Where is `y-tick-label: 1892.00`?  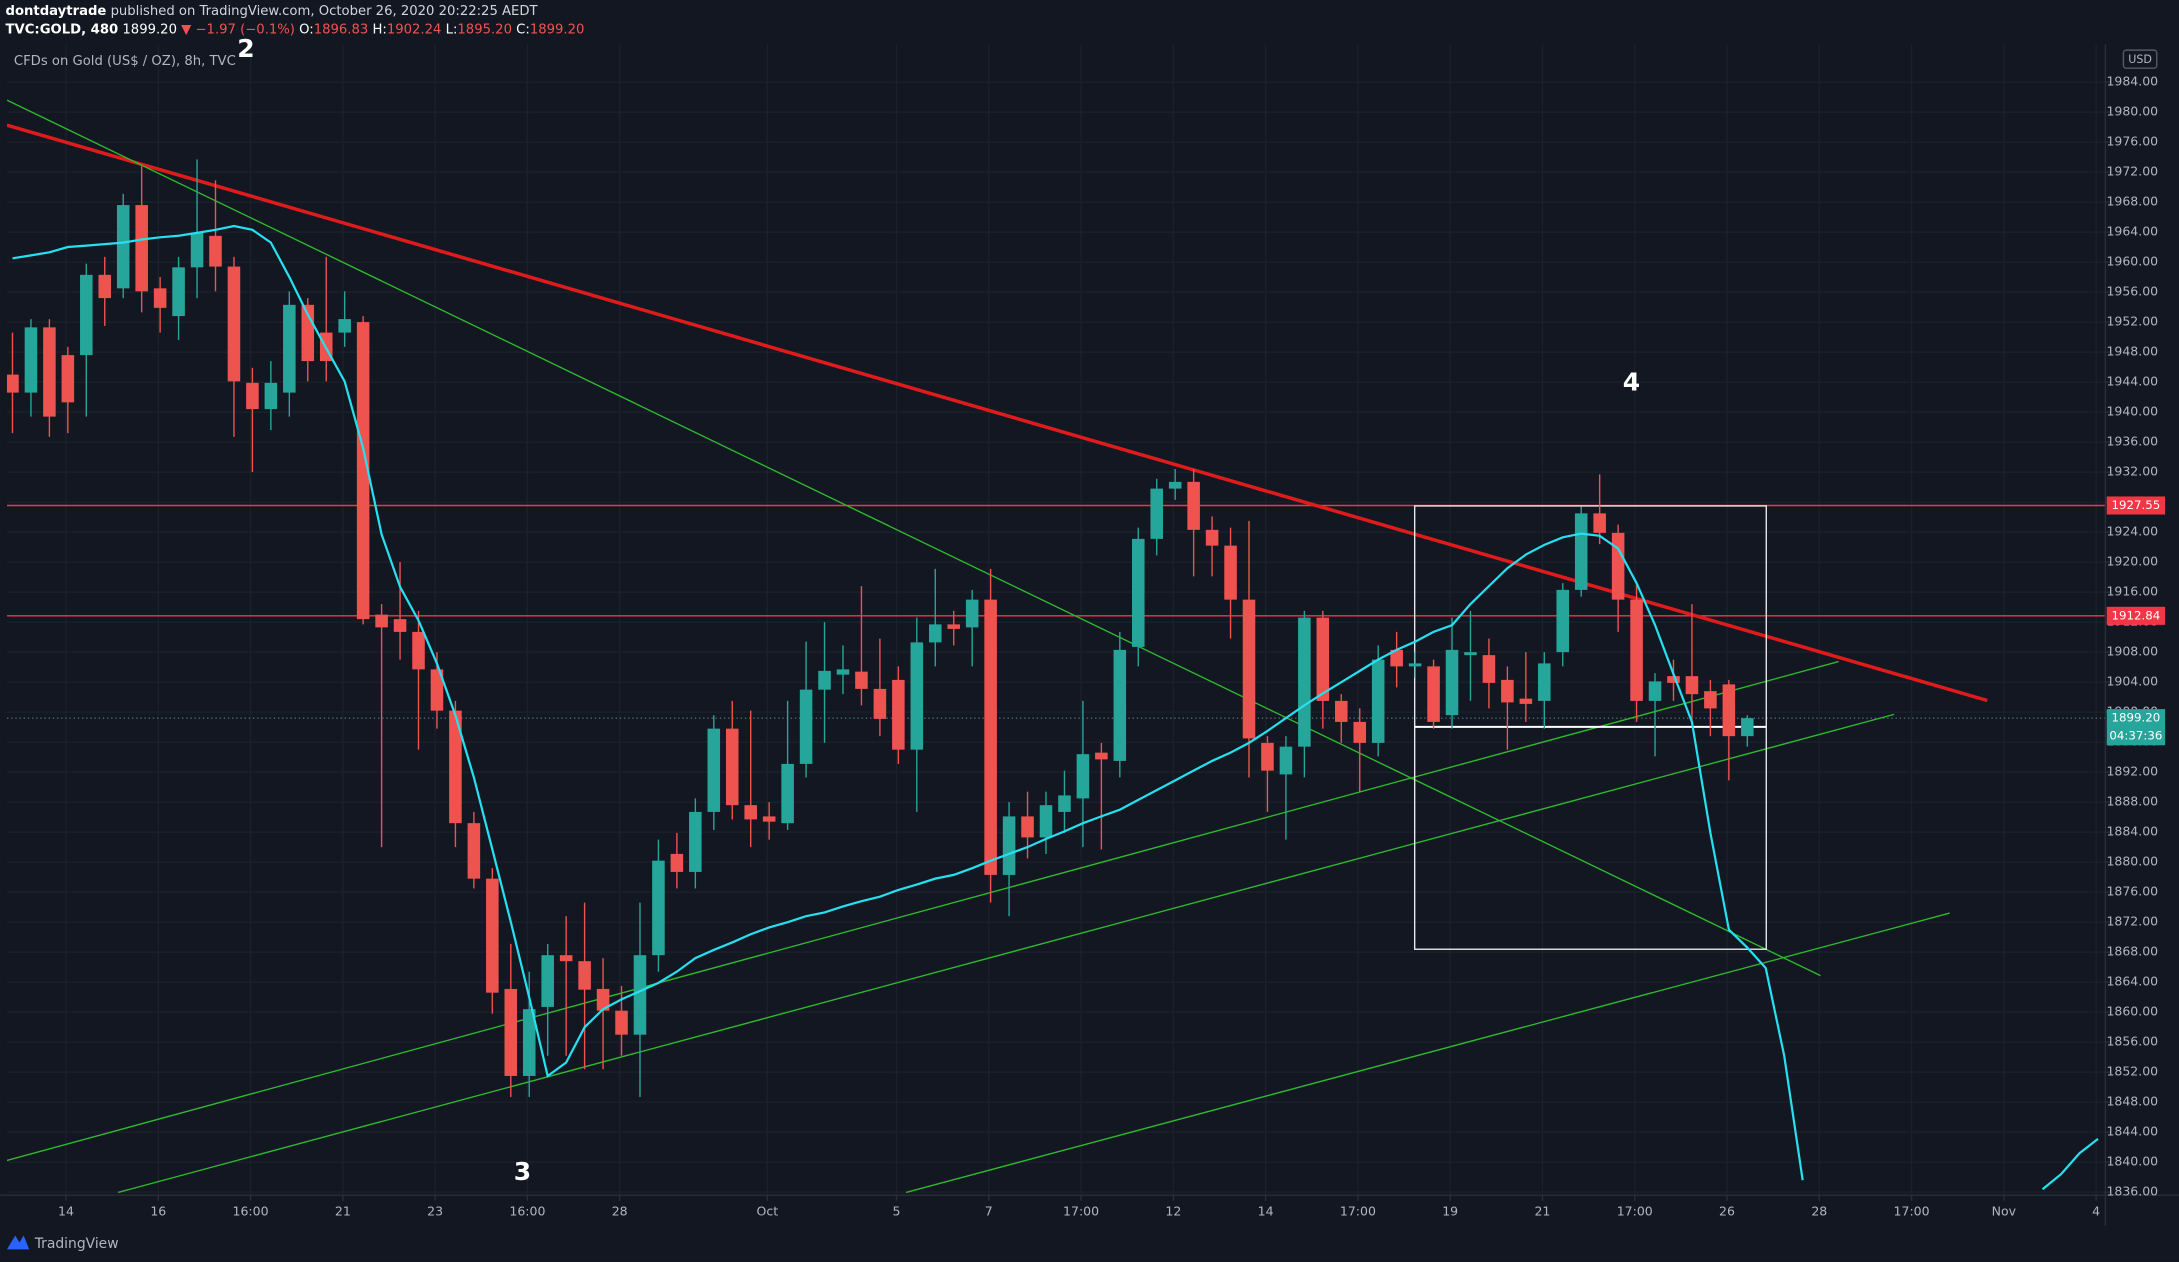
y-tick-label: 1892.00 is located at coordinates (2132, 771).